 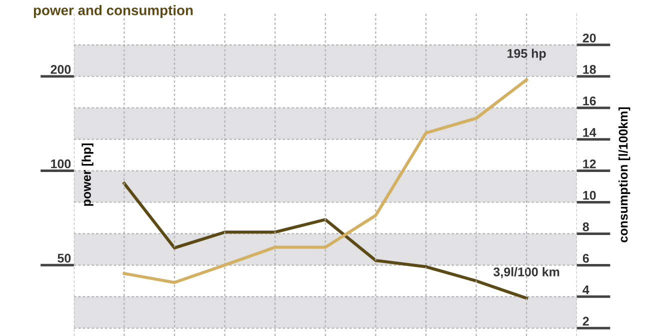 I want to click on chart-title: power and consumption, so click(x=113, y=11).